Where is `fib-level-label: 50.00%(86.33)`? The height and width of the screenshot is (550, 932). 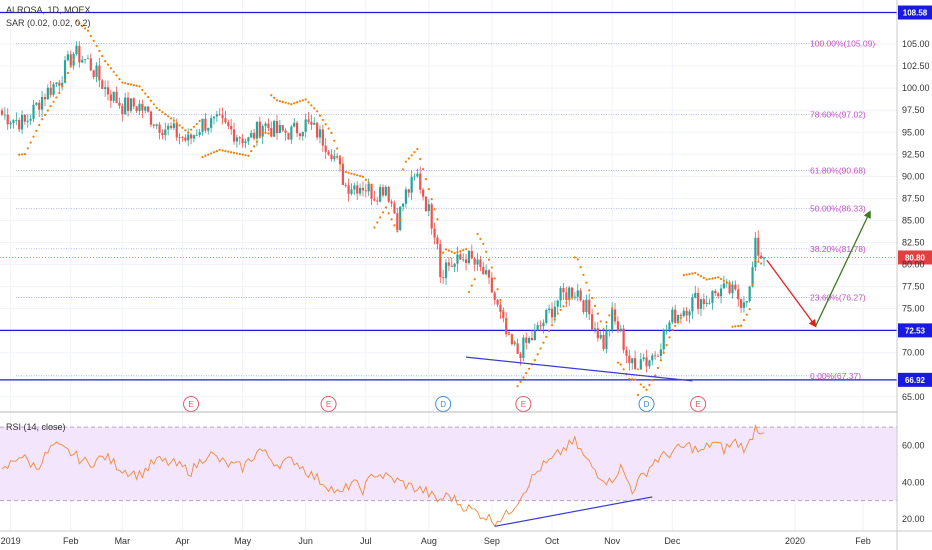 fib-level-label: 50.00%(86.33) is located at coordinates (838, 209).